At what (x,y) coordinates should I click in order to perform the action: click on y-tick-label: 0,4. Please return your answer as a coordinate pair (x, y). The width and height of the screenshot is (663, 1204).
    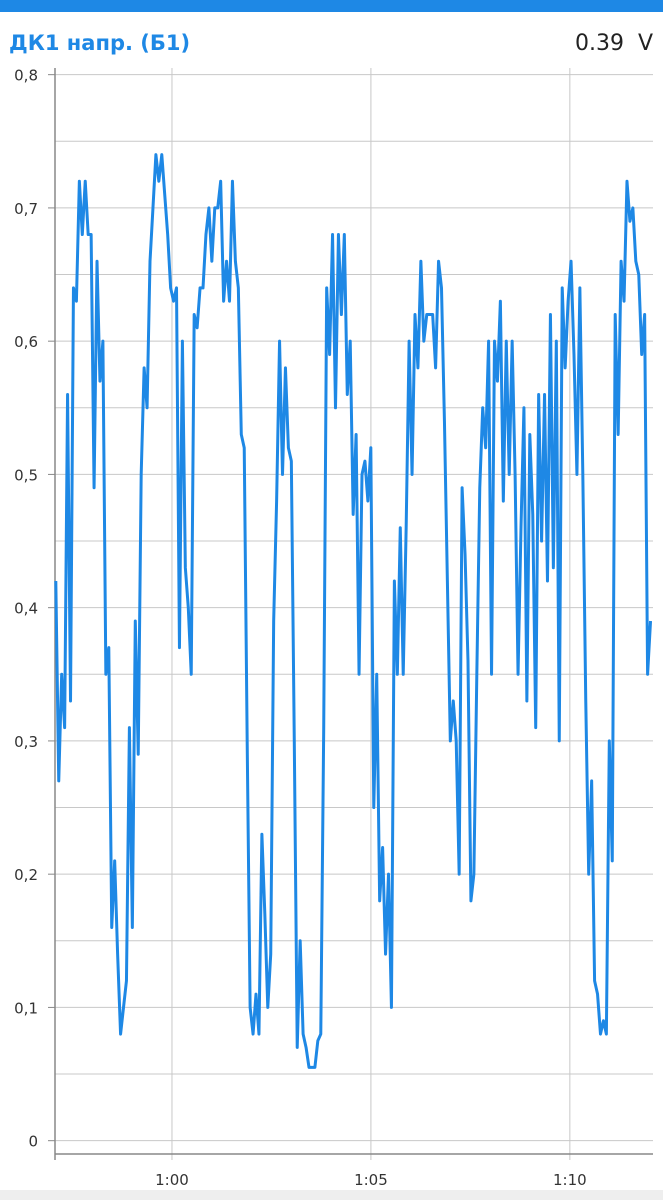
    Looking at the image, I should click on (26, 609).